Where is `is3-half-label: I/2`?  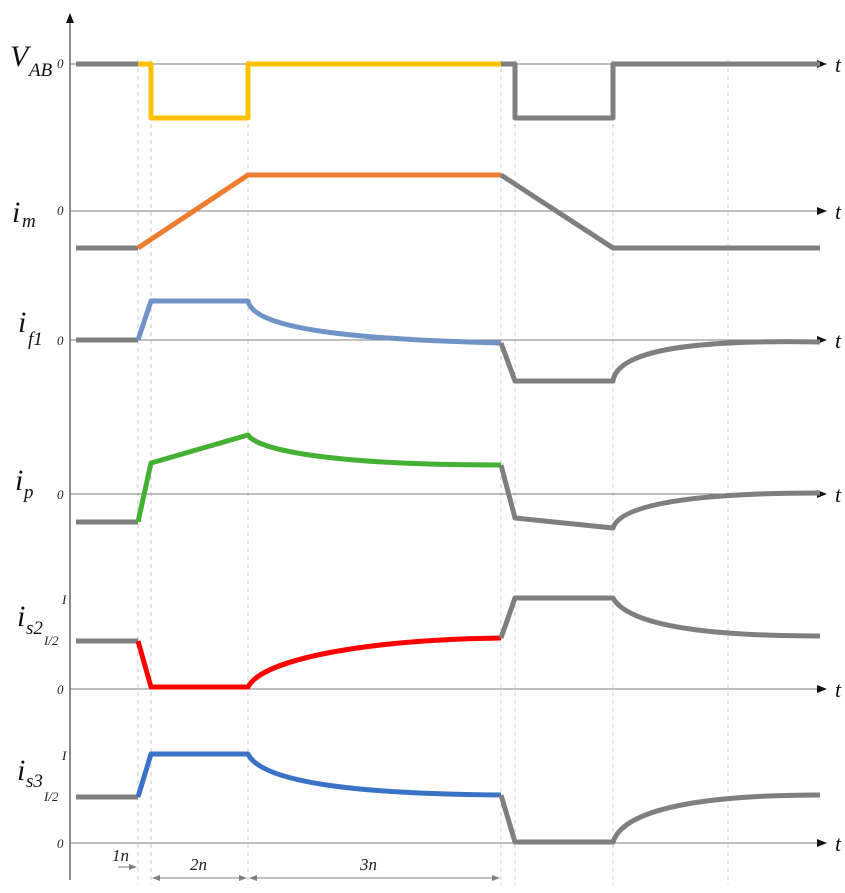 is3-half-label: I/2 is located at coordinates (51, 796).